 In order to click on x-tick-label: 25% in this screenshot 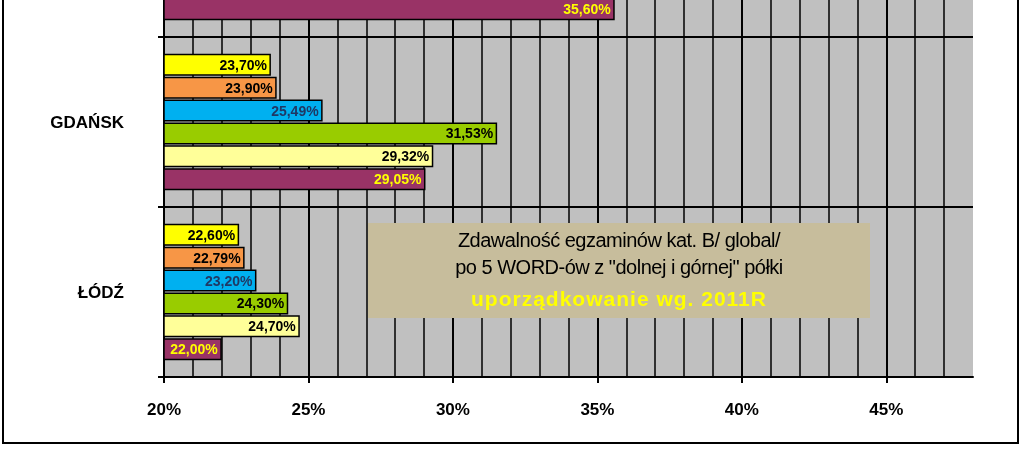, I will do `click(308, 409)`.